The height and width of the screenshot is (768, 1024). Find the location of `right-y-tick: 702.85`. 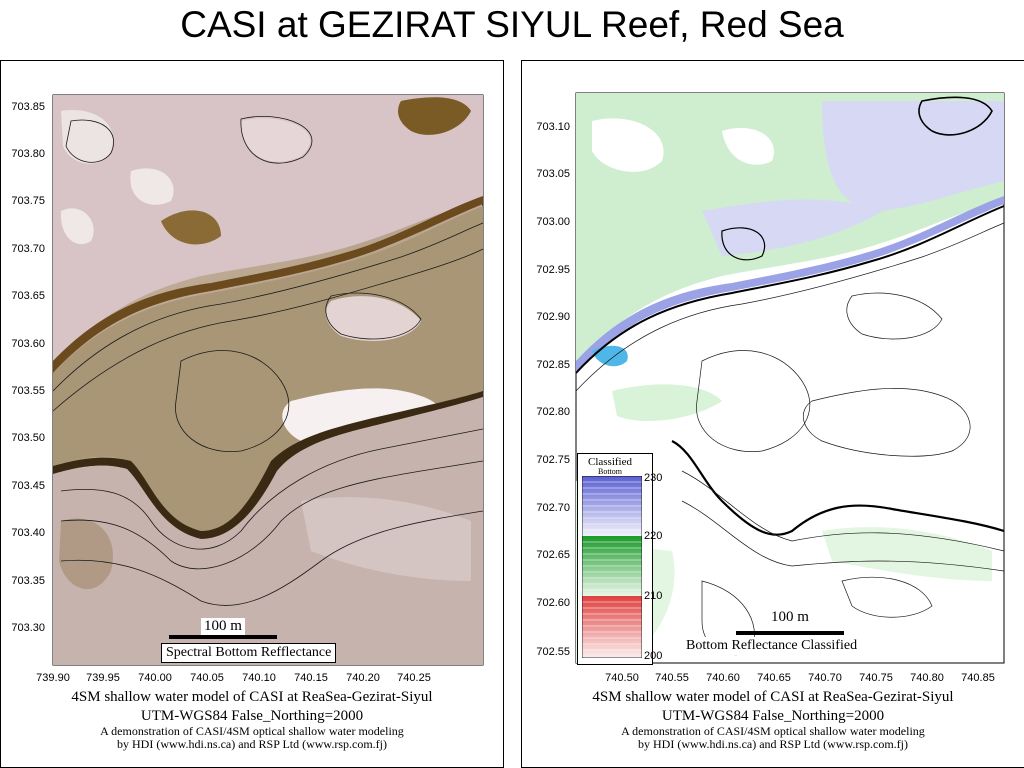

right-y-tick: 702.85 is located at coordinates (553, 365).